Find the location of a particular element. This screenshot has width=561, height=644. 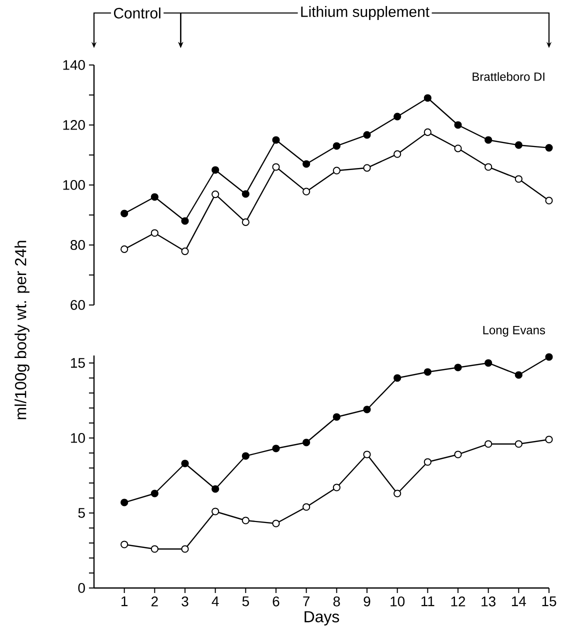

text: Lithium supplement is located at coordinates (365, 13).